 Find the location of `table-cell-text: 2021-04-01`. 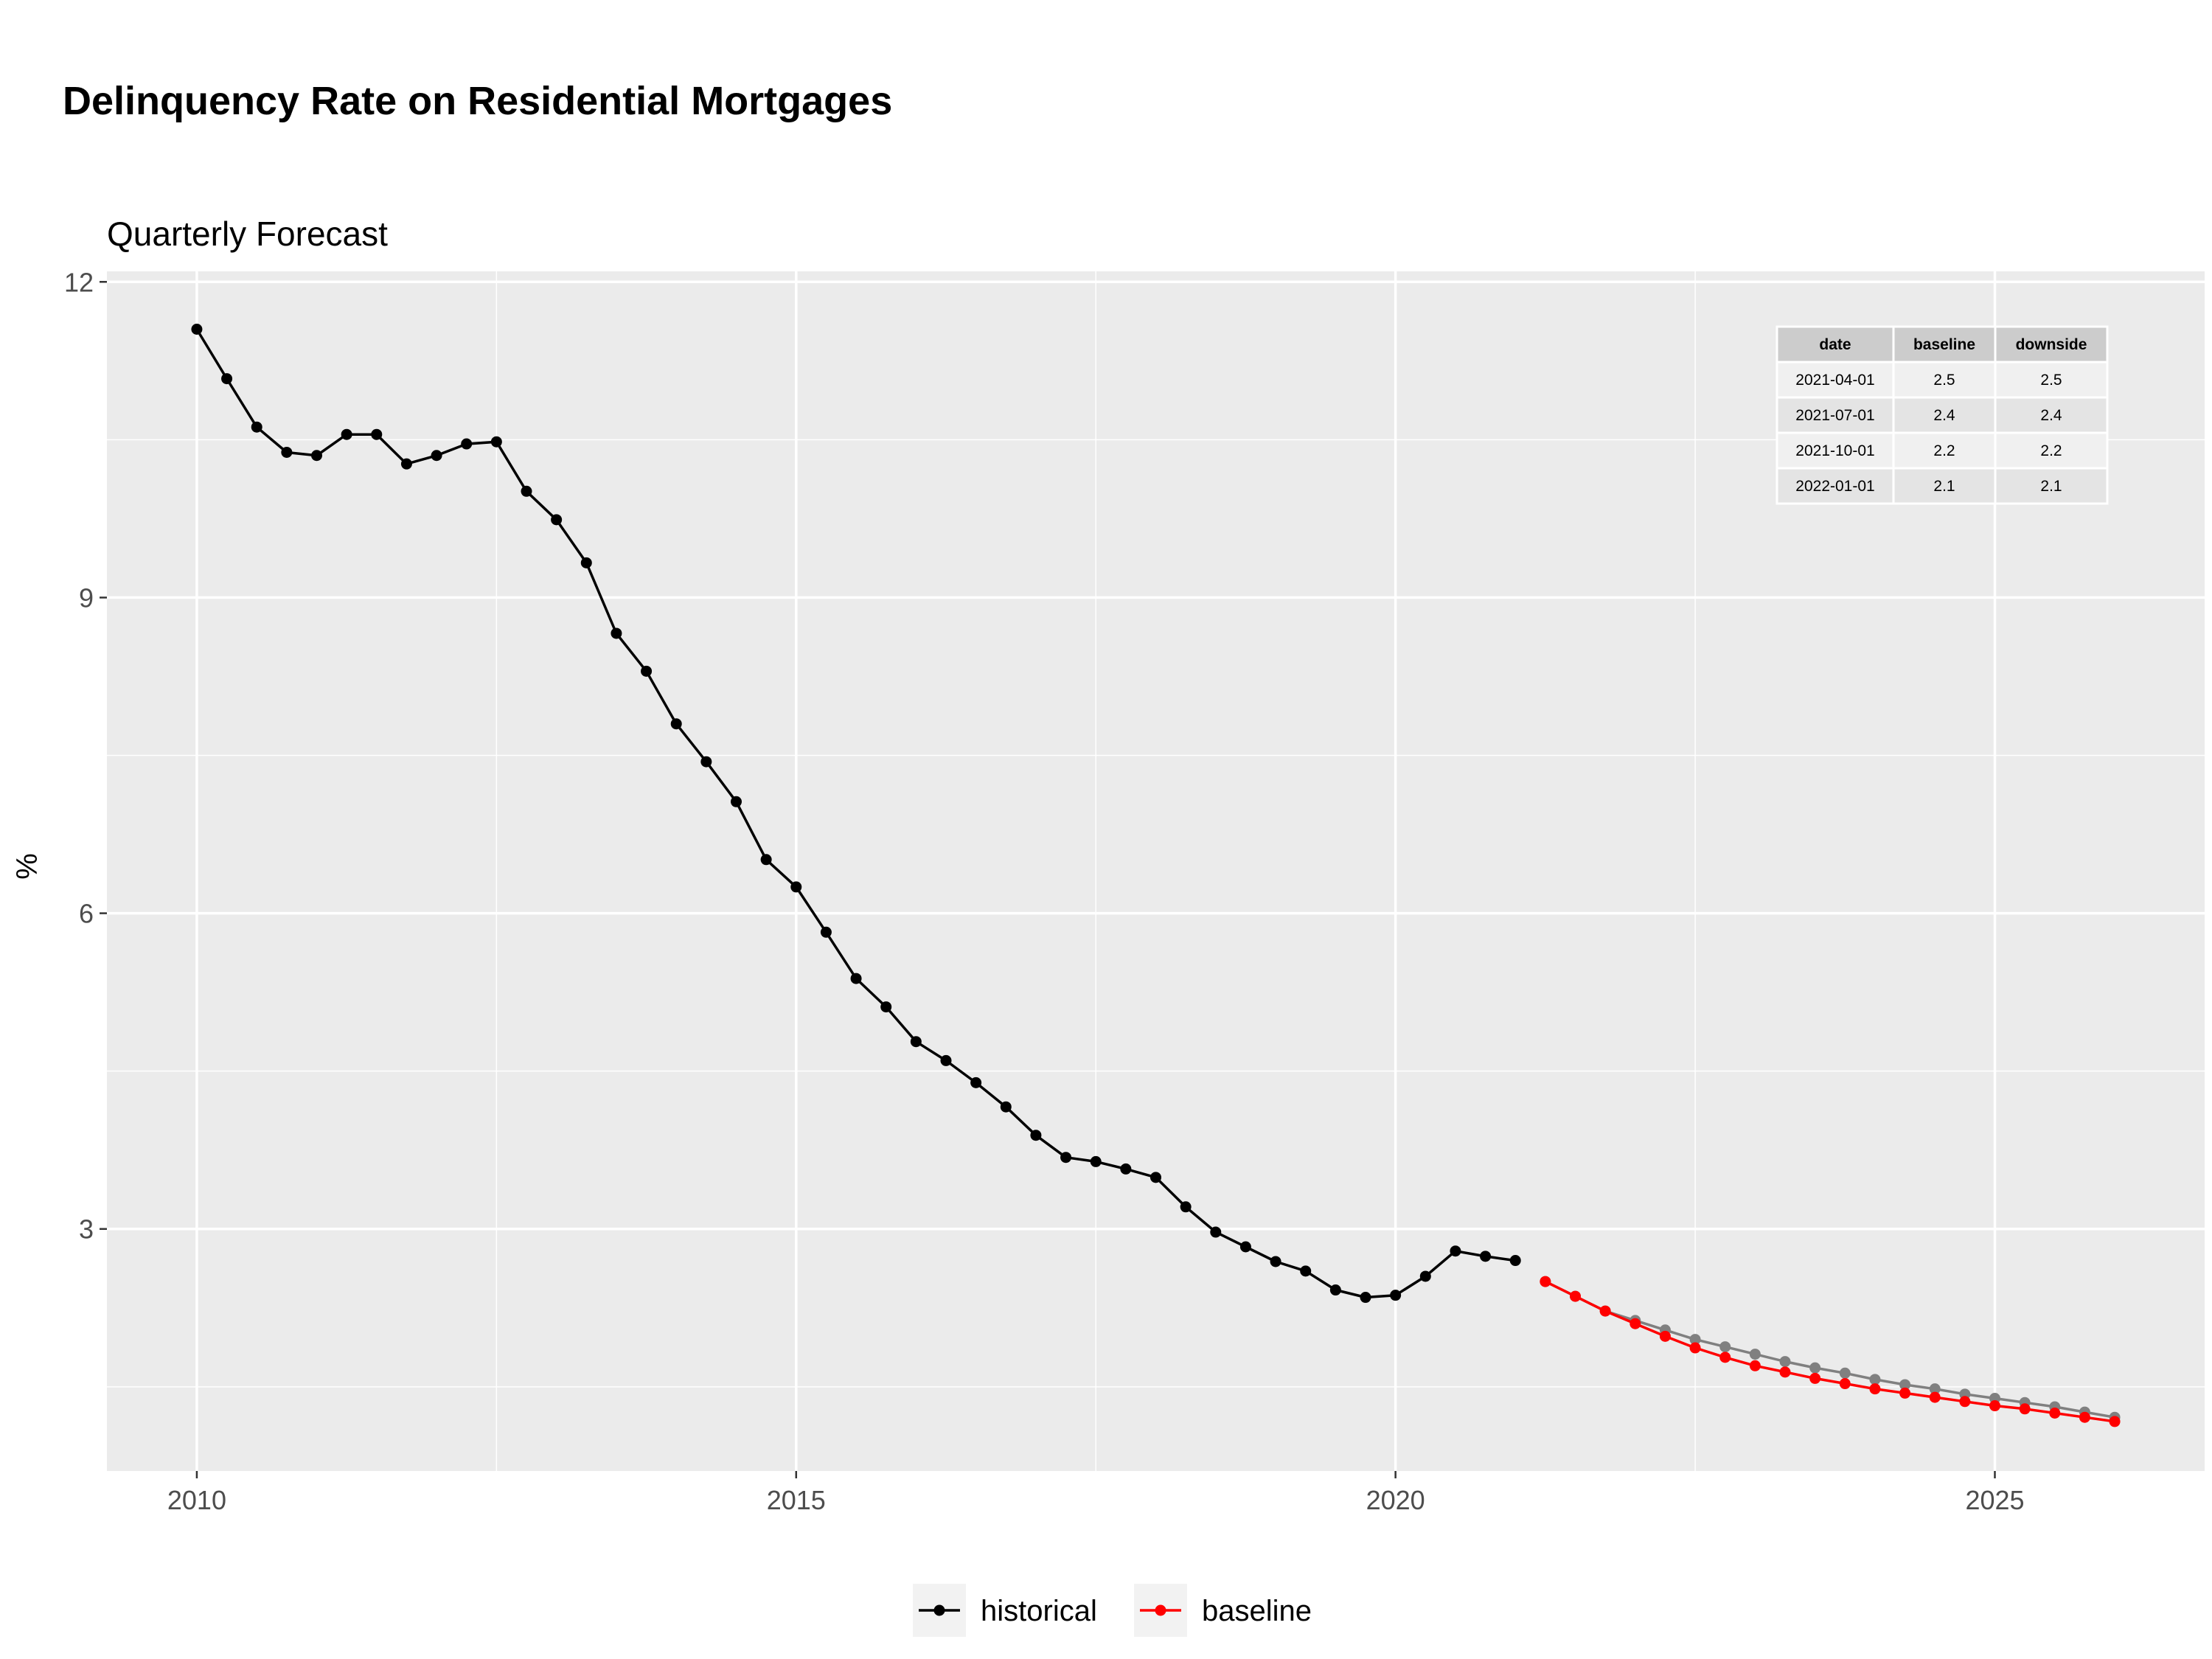

table-cell-text: 2021-04-01 is located at coordinates (1834, 380).